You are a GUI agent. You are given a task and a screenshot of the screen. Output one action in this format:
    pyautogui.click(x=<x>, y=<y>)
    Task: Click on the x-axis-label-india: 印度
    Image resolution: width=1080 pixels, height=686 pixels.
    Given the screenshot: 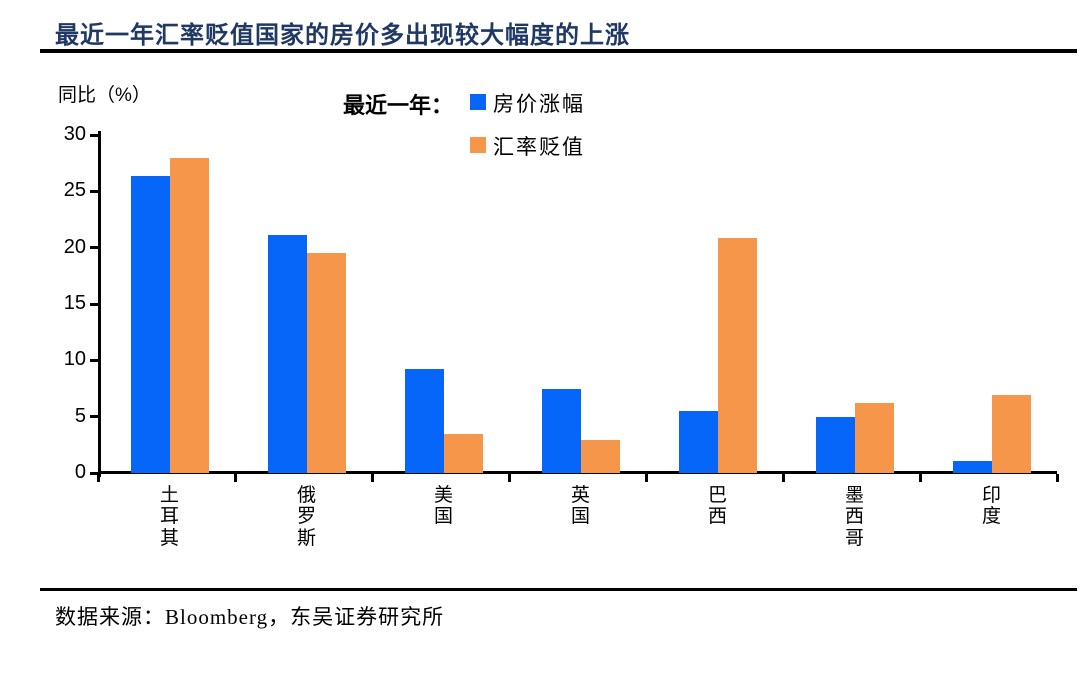 What is the action you would take?
    pyautogui.click(x=991, y=506)
    